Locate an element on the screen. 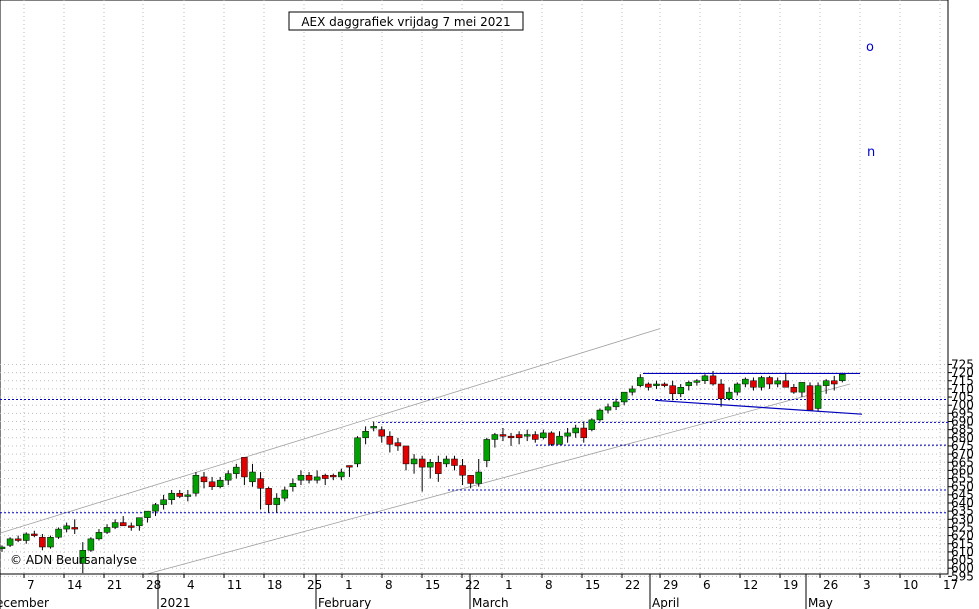 This screenshot has height=609, width=979. y-tick-label: 705 is located at coordinates (962, 397).